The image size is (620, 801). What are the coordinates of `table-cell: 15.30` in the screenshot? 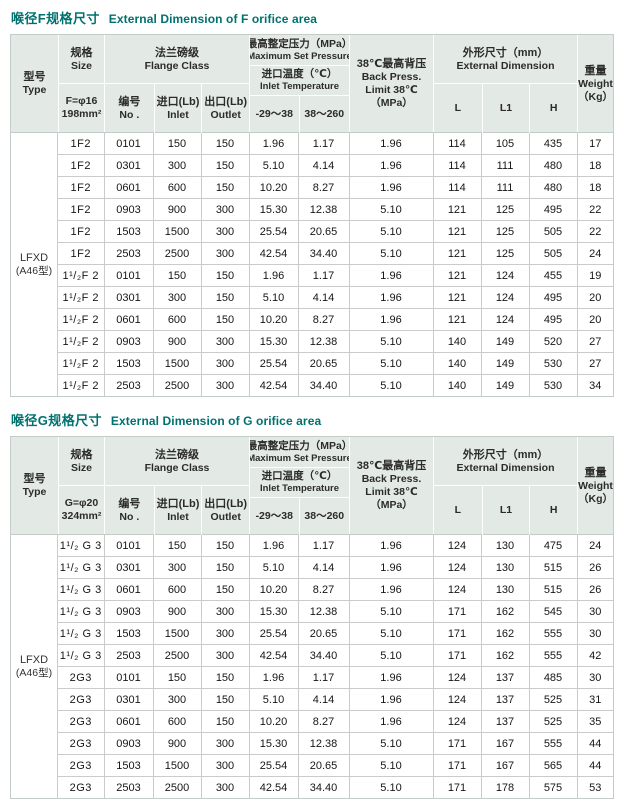 It's located at (273, 209).